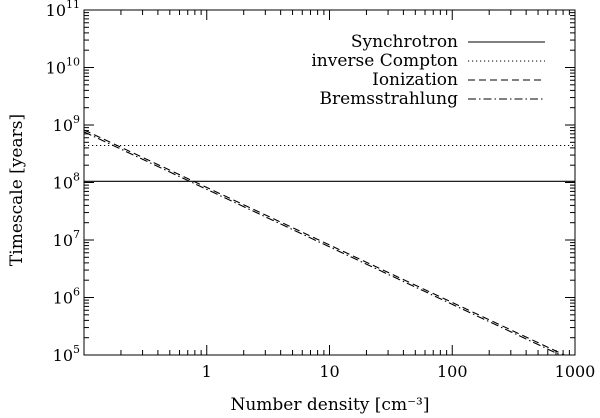  I want to click on x-tick-label: 100, so click(452, 371).